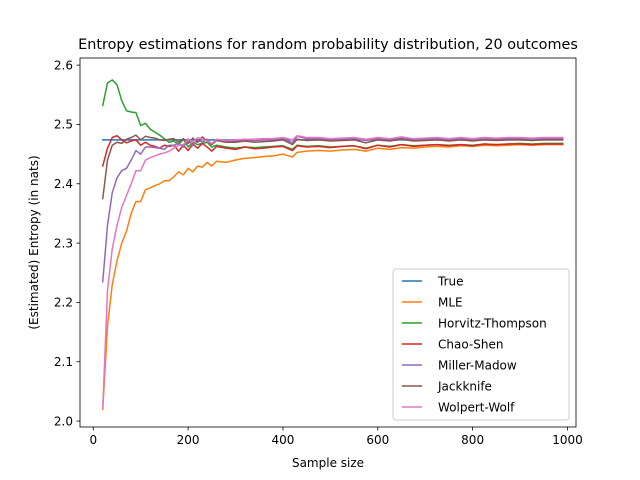  Describe the element at coordinates (477, 365) in the screenshot. I see `legend-label-miller-madow: Miller-Madow` at that location.